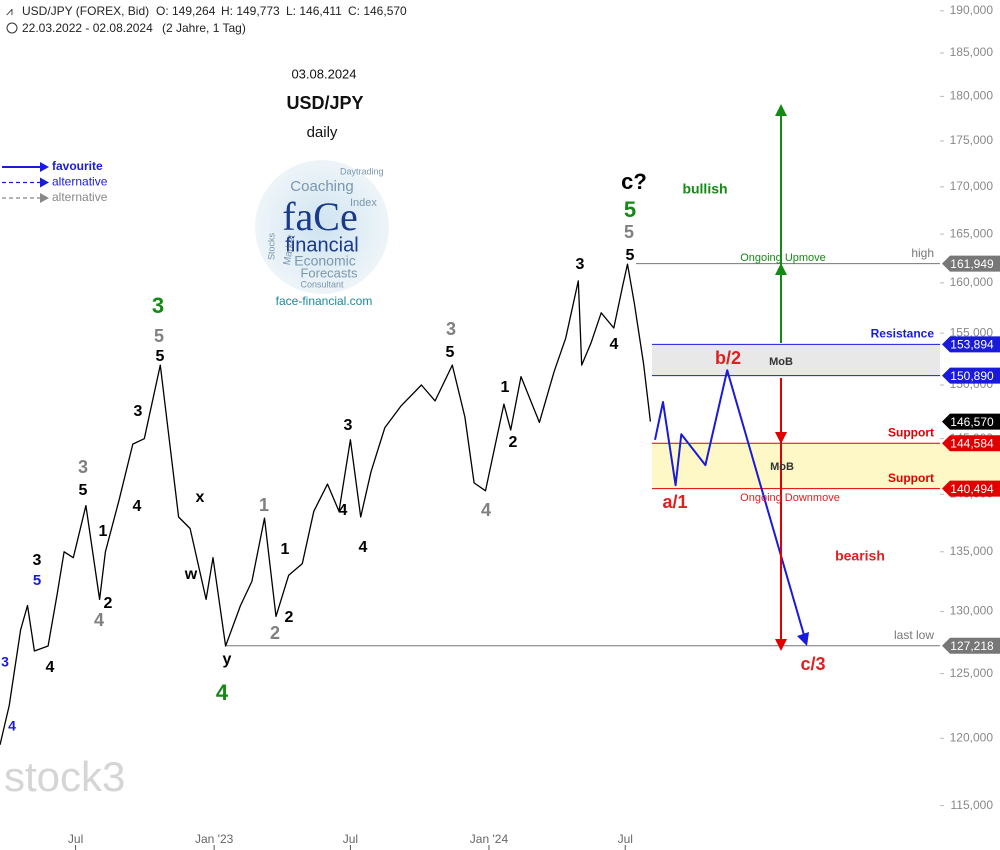  Describe the element at coordinates (634, 181) in the screenshot. I see `wave-label: c?` at that location.